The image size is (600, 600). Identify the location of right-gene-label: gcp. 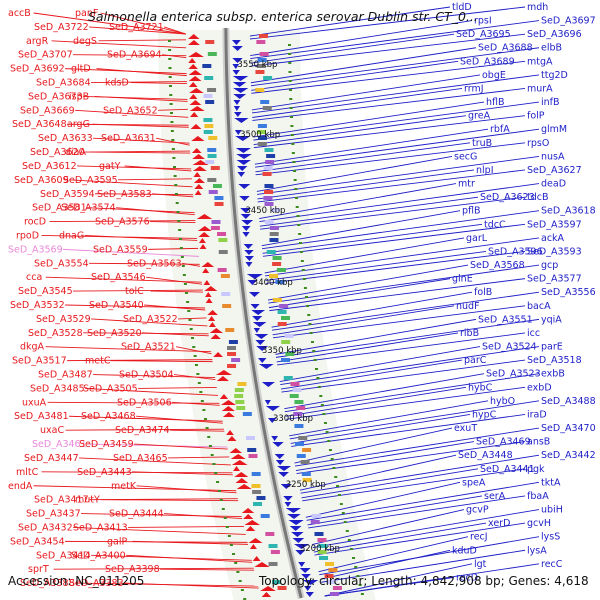
(549, 265).